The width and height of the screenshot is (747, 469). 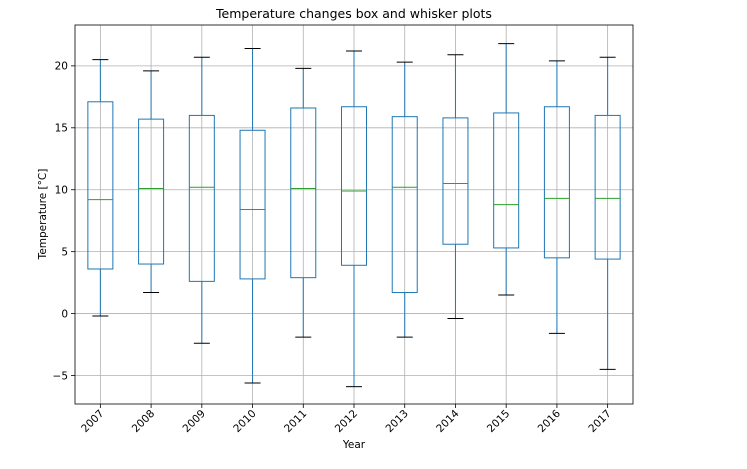 I want to click on x-tick-label: 2014, so click(x=448, y=421).